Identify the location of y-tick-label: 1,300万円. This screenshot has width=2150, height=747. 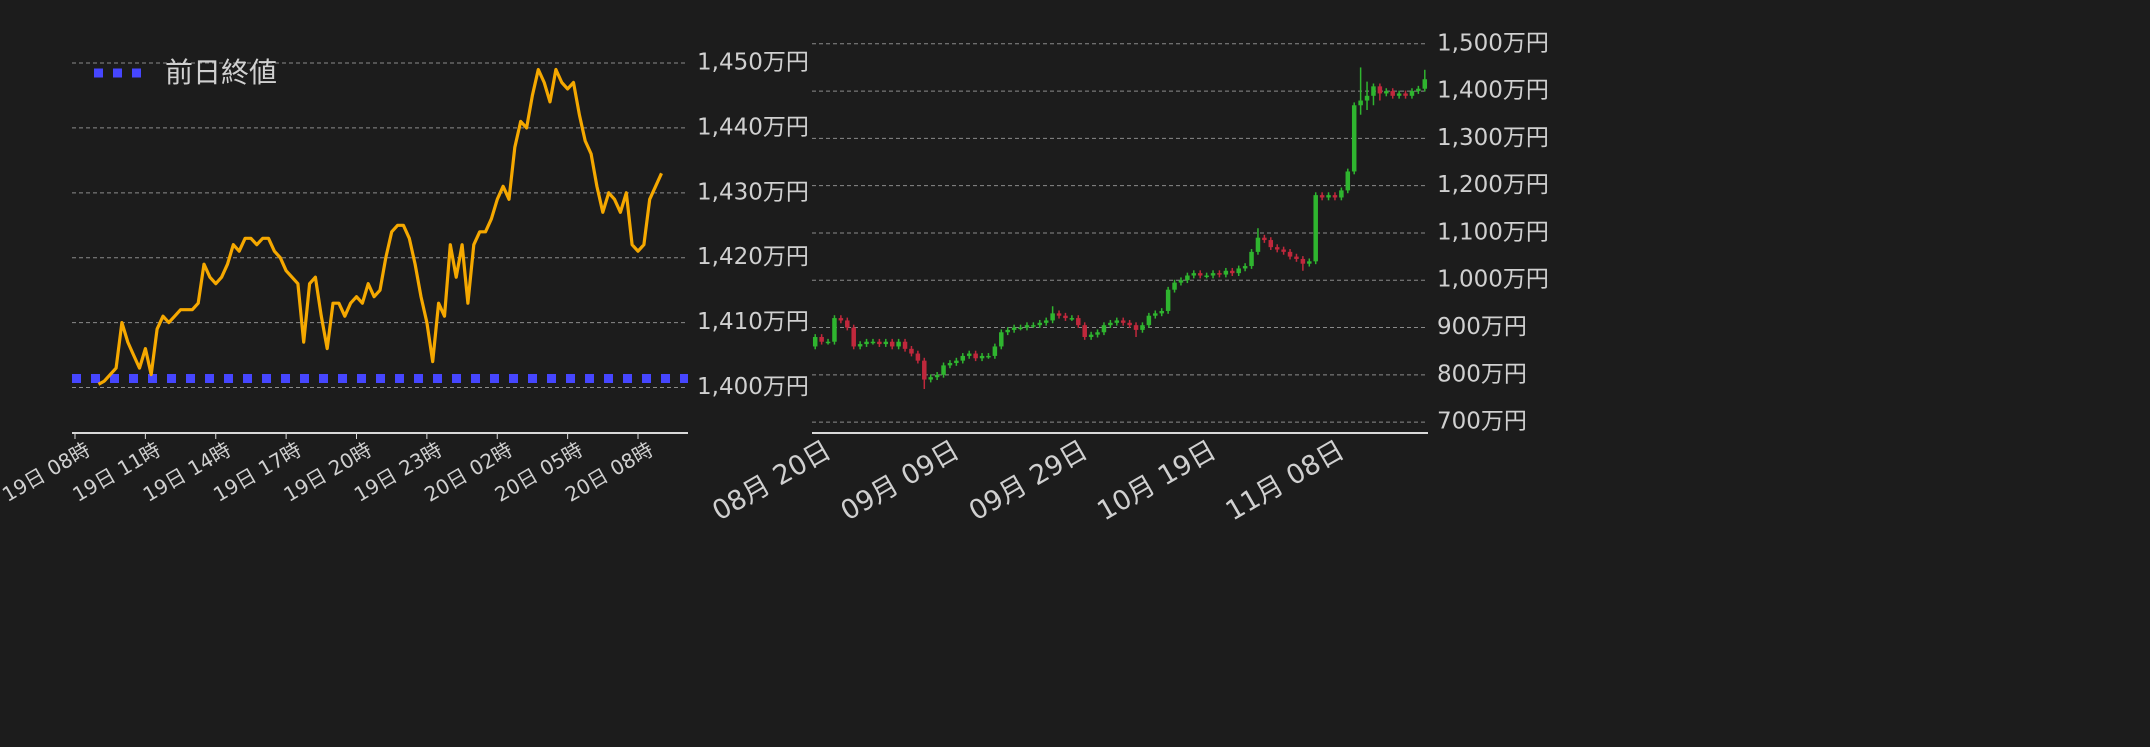
(1493, 138).